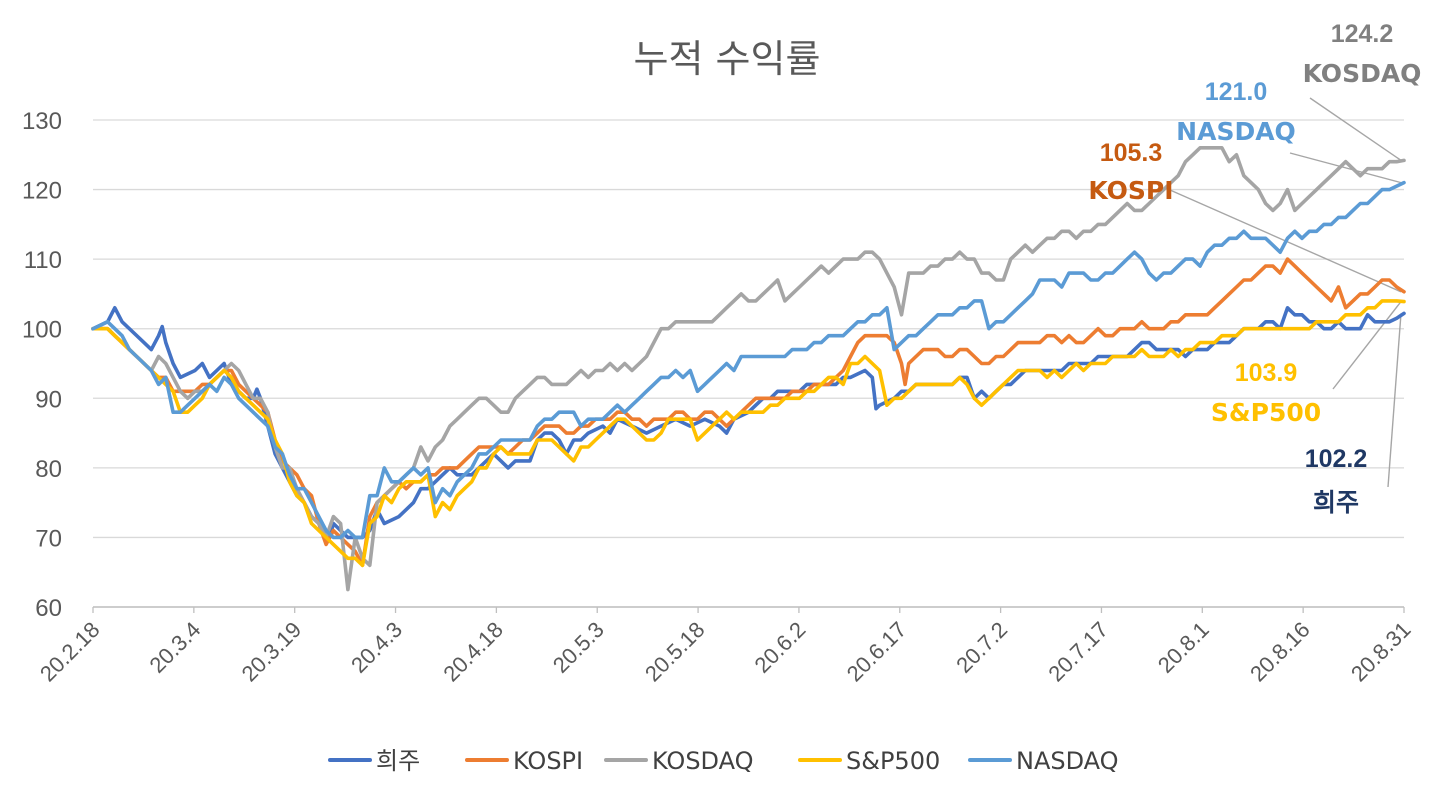 This screenshot has width=1454, height=800. Describe the element at coordinates (877, 652) in the screenshot. I see `x-tick-label: 20.6.17` at that location.